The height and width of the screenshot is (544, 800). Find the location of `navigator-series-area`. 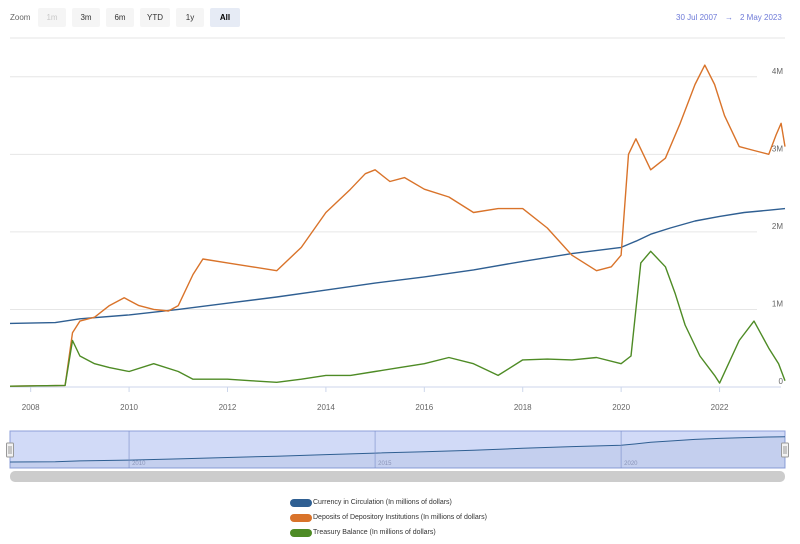

navigator-series-area is located at coordinates (397, 452).